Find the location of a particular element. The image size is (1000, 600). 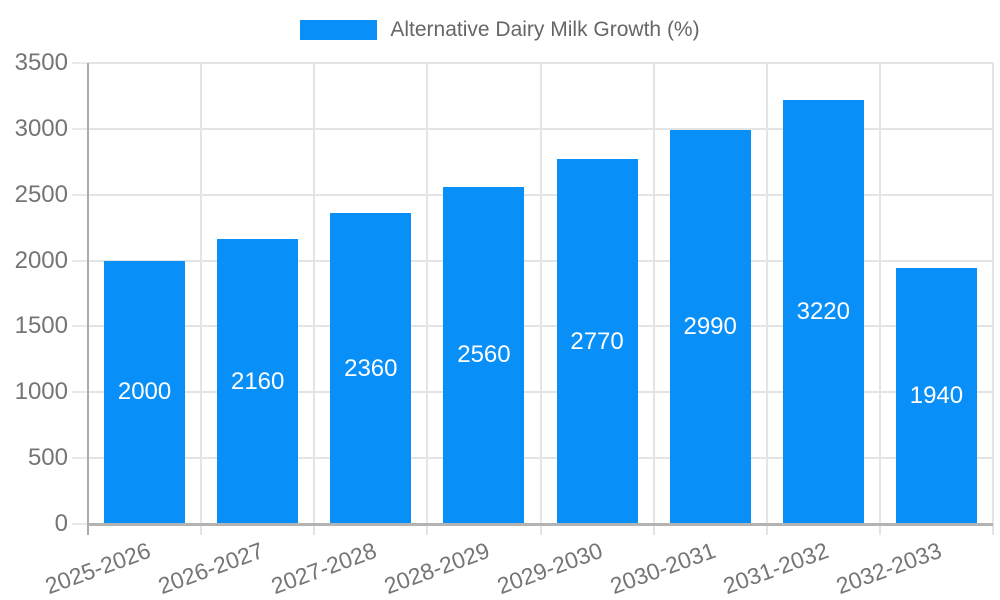

bar-value-label: 2990 is located at coordinates (710, 327).